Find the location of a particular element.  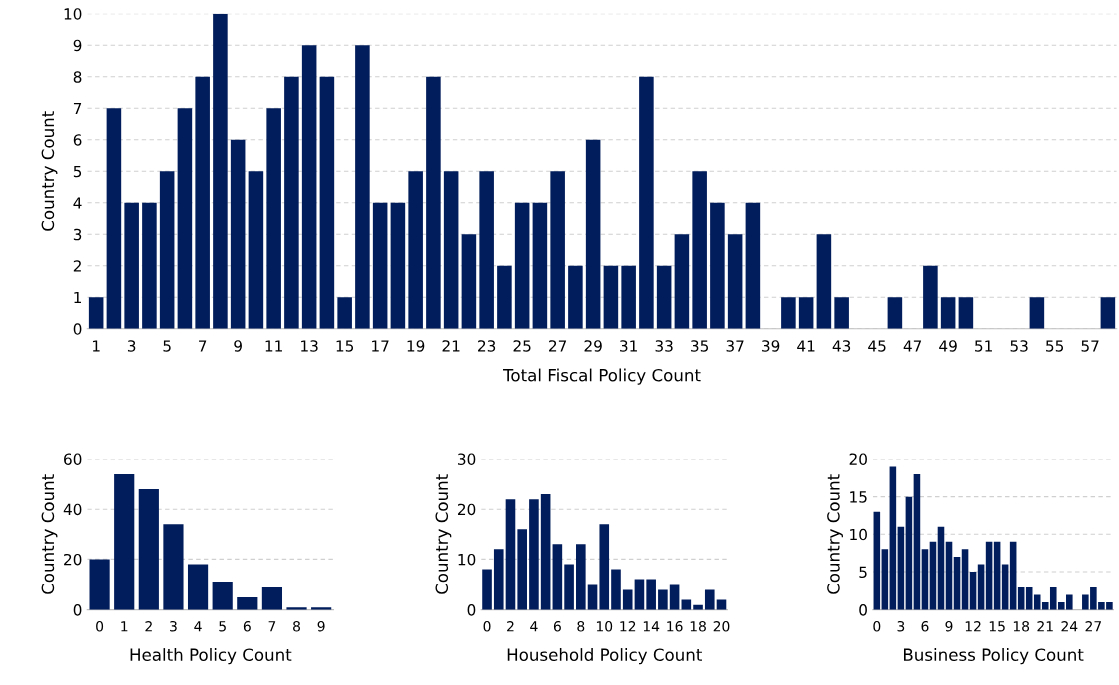

x-tick-label: 51 is located at coordinates (983, 346).